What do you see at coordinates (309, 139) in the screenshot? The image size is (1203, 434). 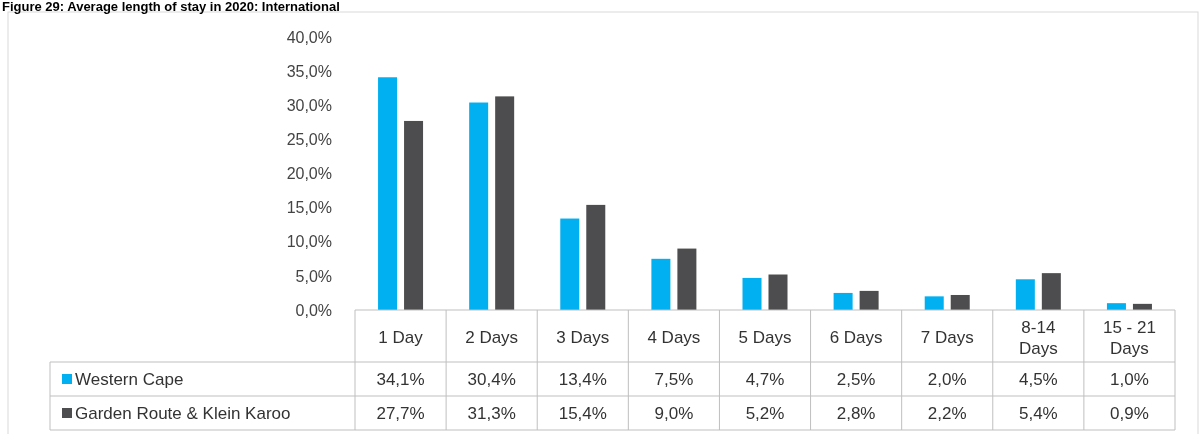 I see `y-tick-label: 25,0%` at bounding box center [309, 139].